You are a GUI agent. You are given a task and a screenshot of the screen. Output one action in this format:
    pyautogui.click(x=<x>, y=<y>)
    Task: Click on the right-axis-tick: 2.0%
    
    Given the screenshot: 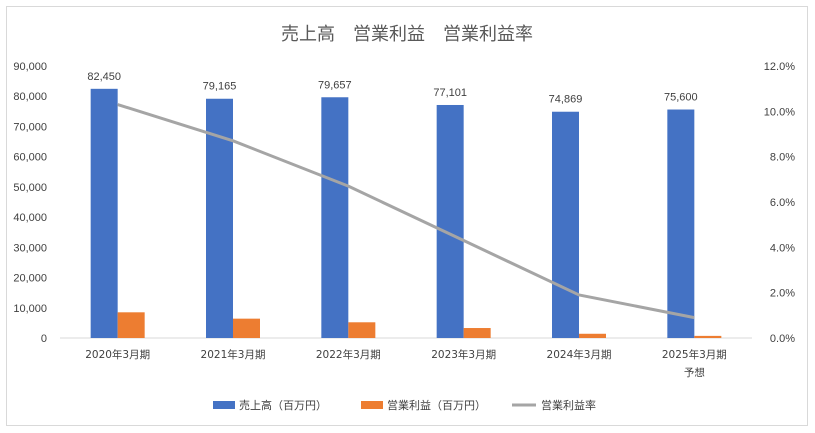 What is the action you would take?
    pyautogui.click(x=782, y=294)
    